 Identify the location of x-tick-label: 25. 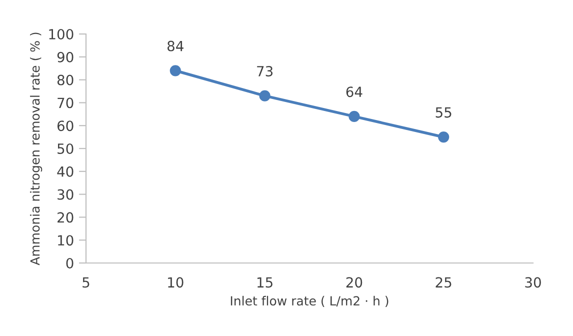
(444, 282).